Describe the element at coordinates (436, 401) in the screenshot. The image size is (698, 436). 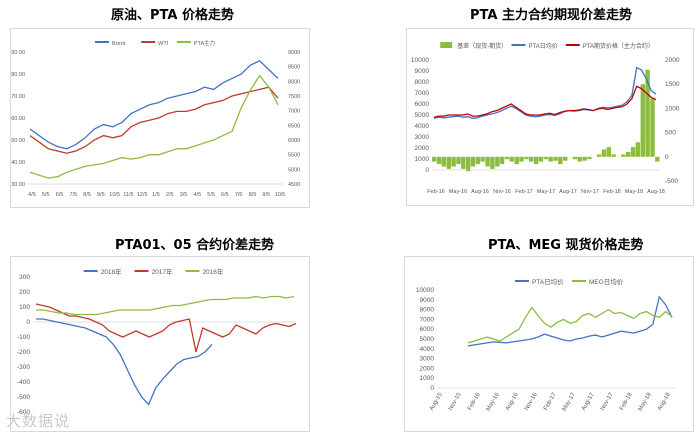
I see `x-tick-label: Aug-15` at that location.